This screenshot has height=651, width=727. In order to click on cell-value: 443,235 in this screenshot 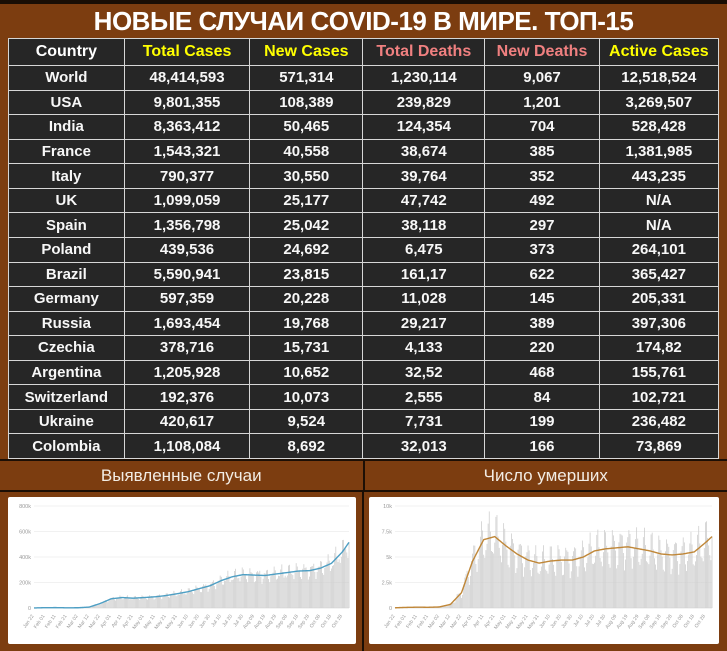, I will do `click(659, 176)`.